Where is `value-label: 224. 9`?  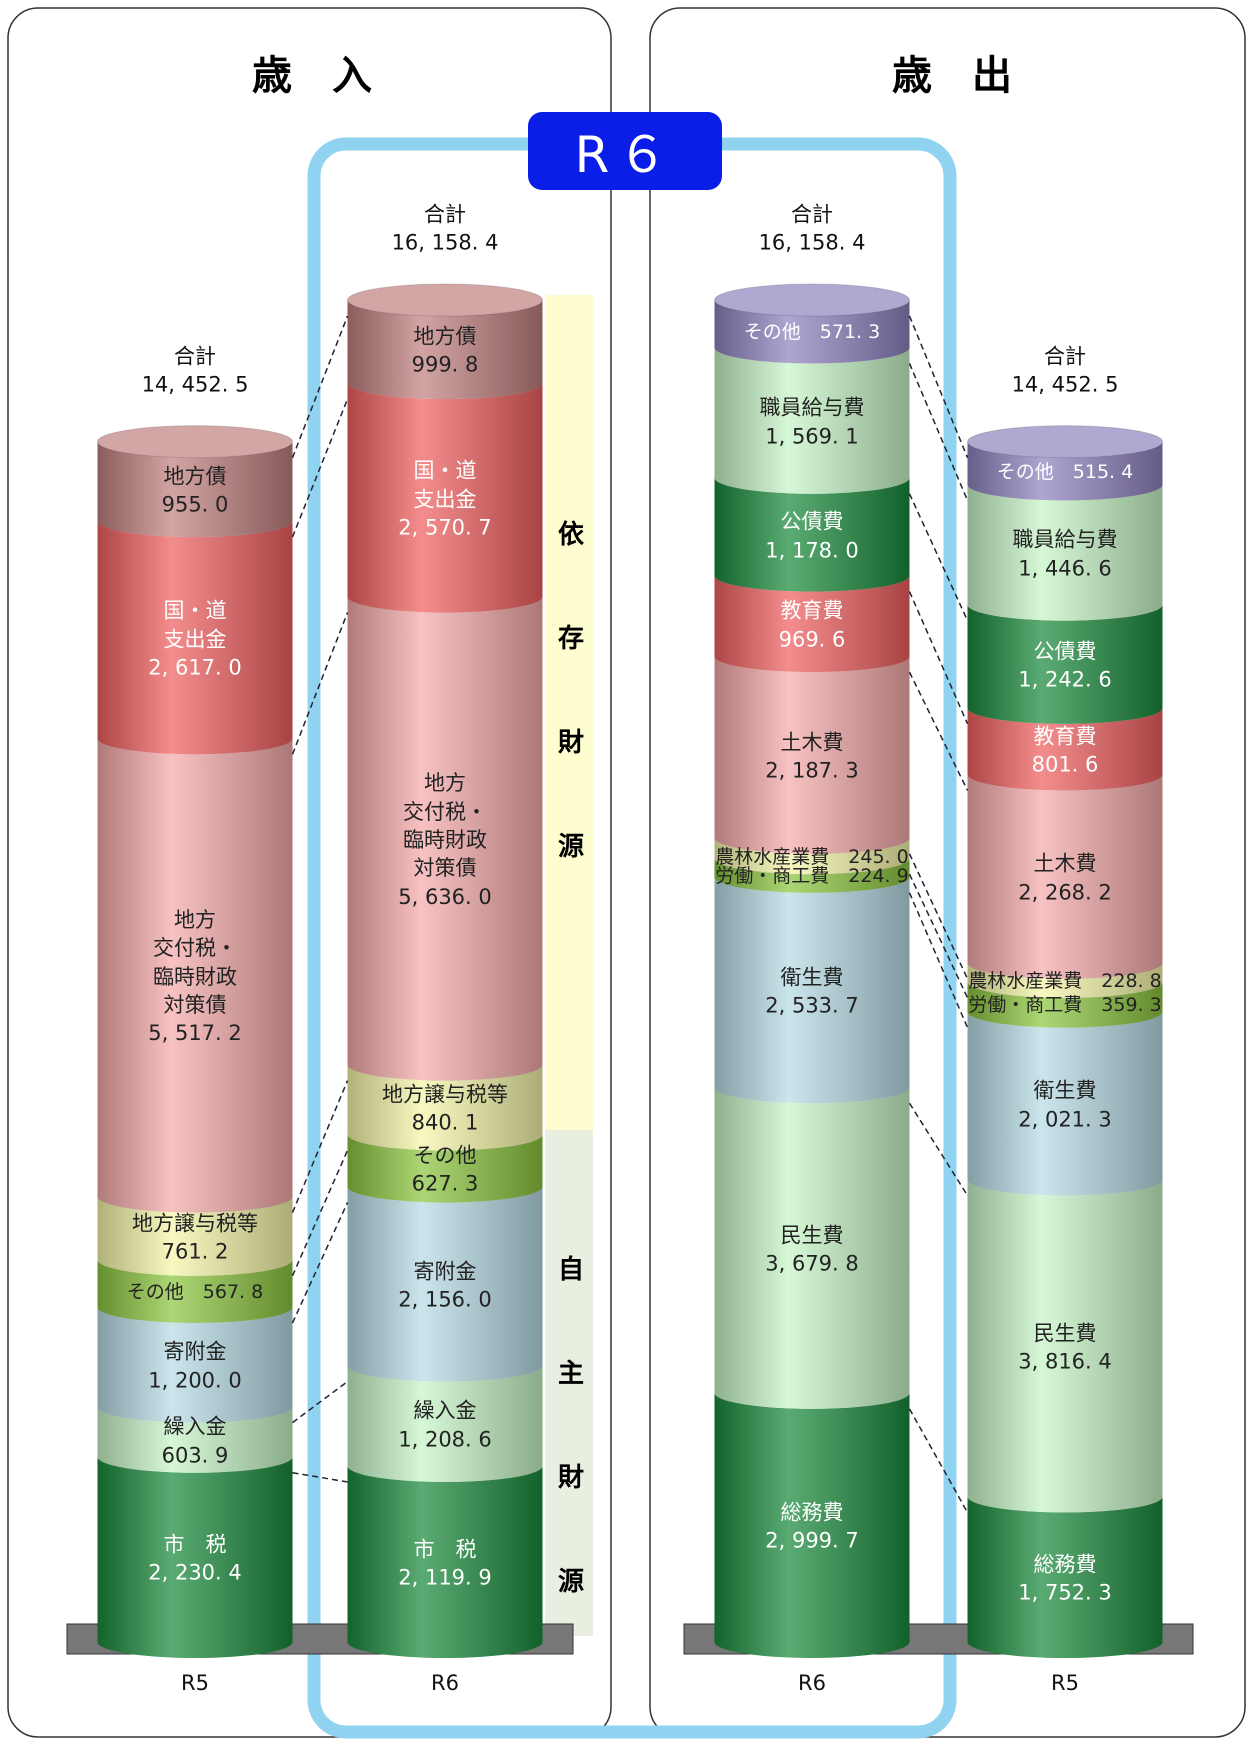
value-label: 224. 9 is located at coordinates (878, 876).